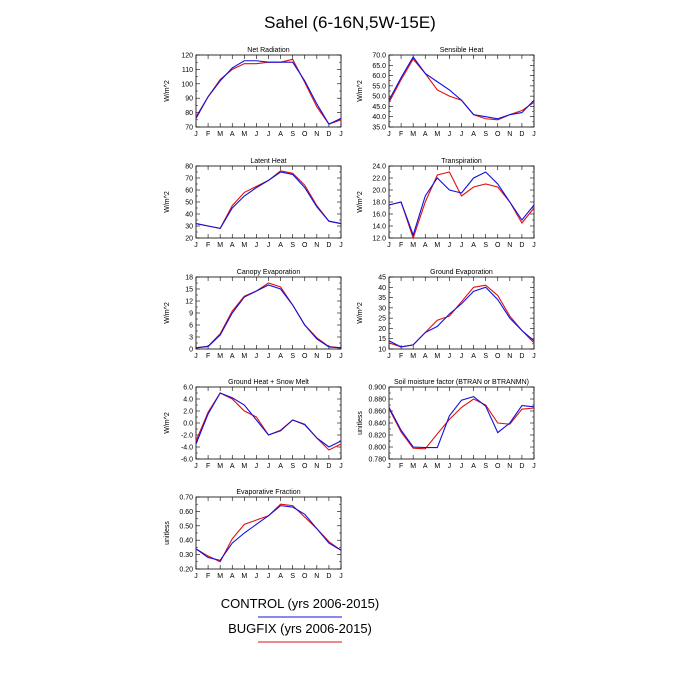 The image size is (700, 700). What do you see at coordinates (191, 314) in the screenshot?
I see `y-tick-label: 9` at bounding box center [191, 314].